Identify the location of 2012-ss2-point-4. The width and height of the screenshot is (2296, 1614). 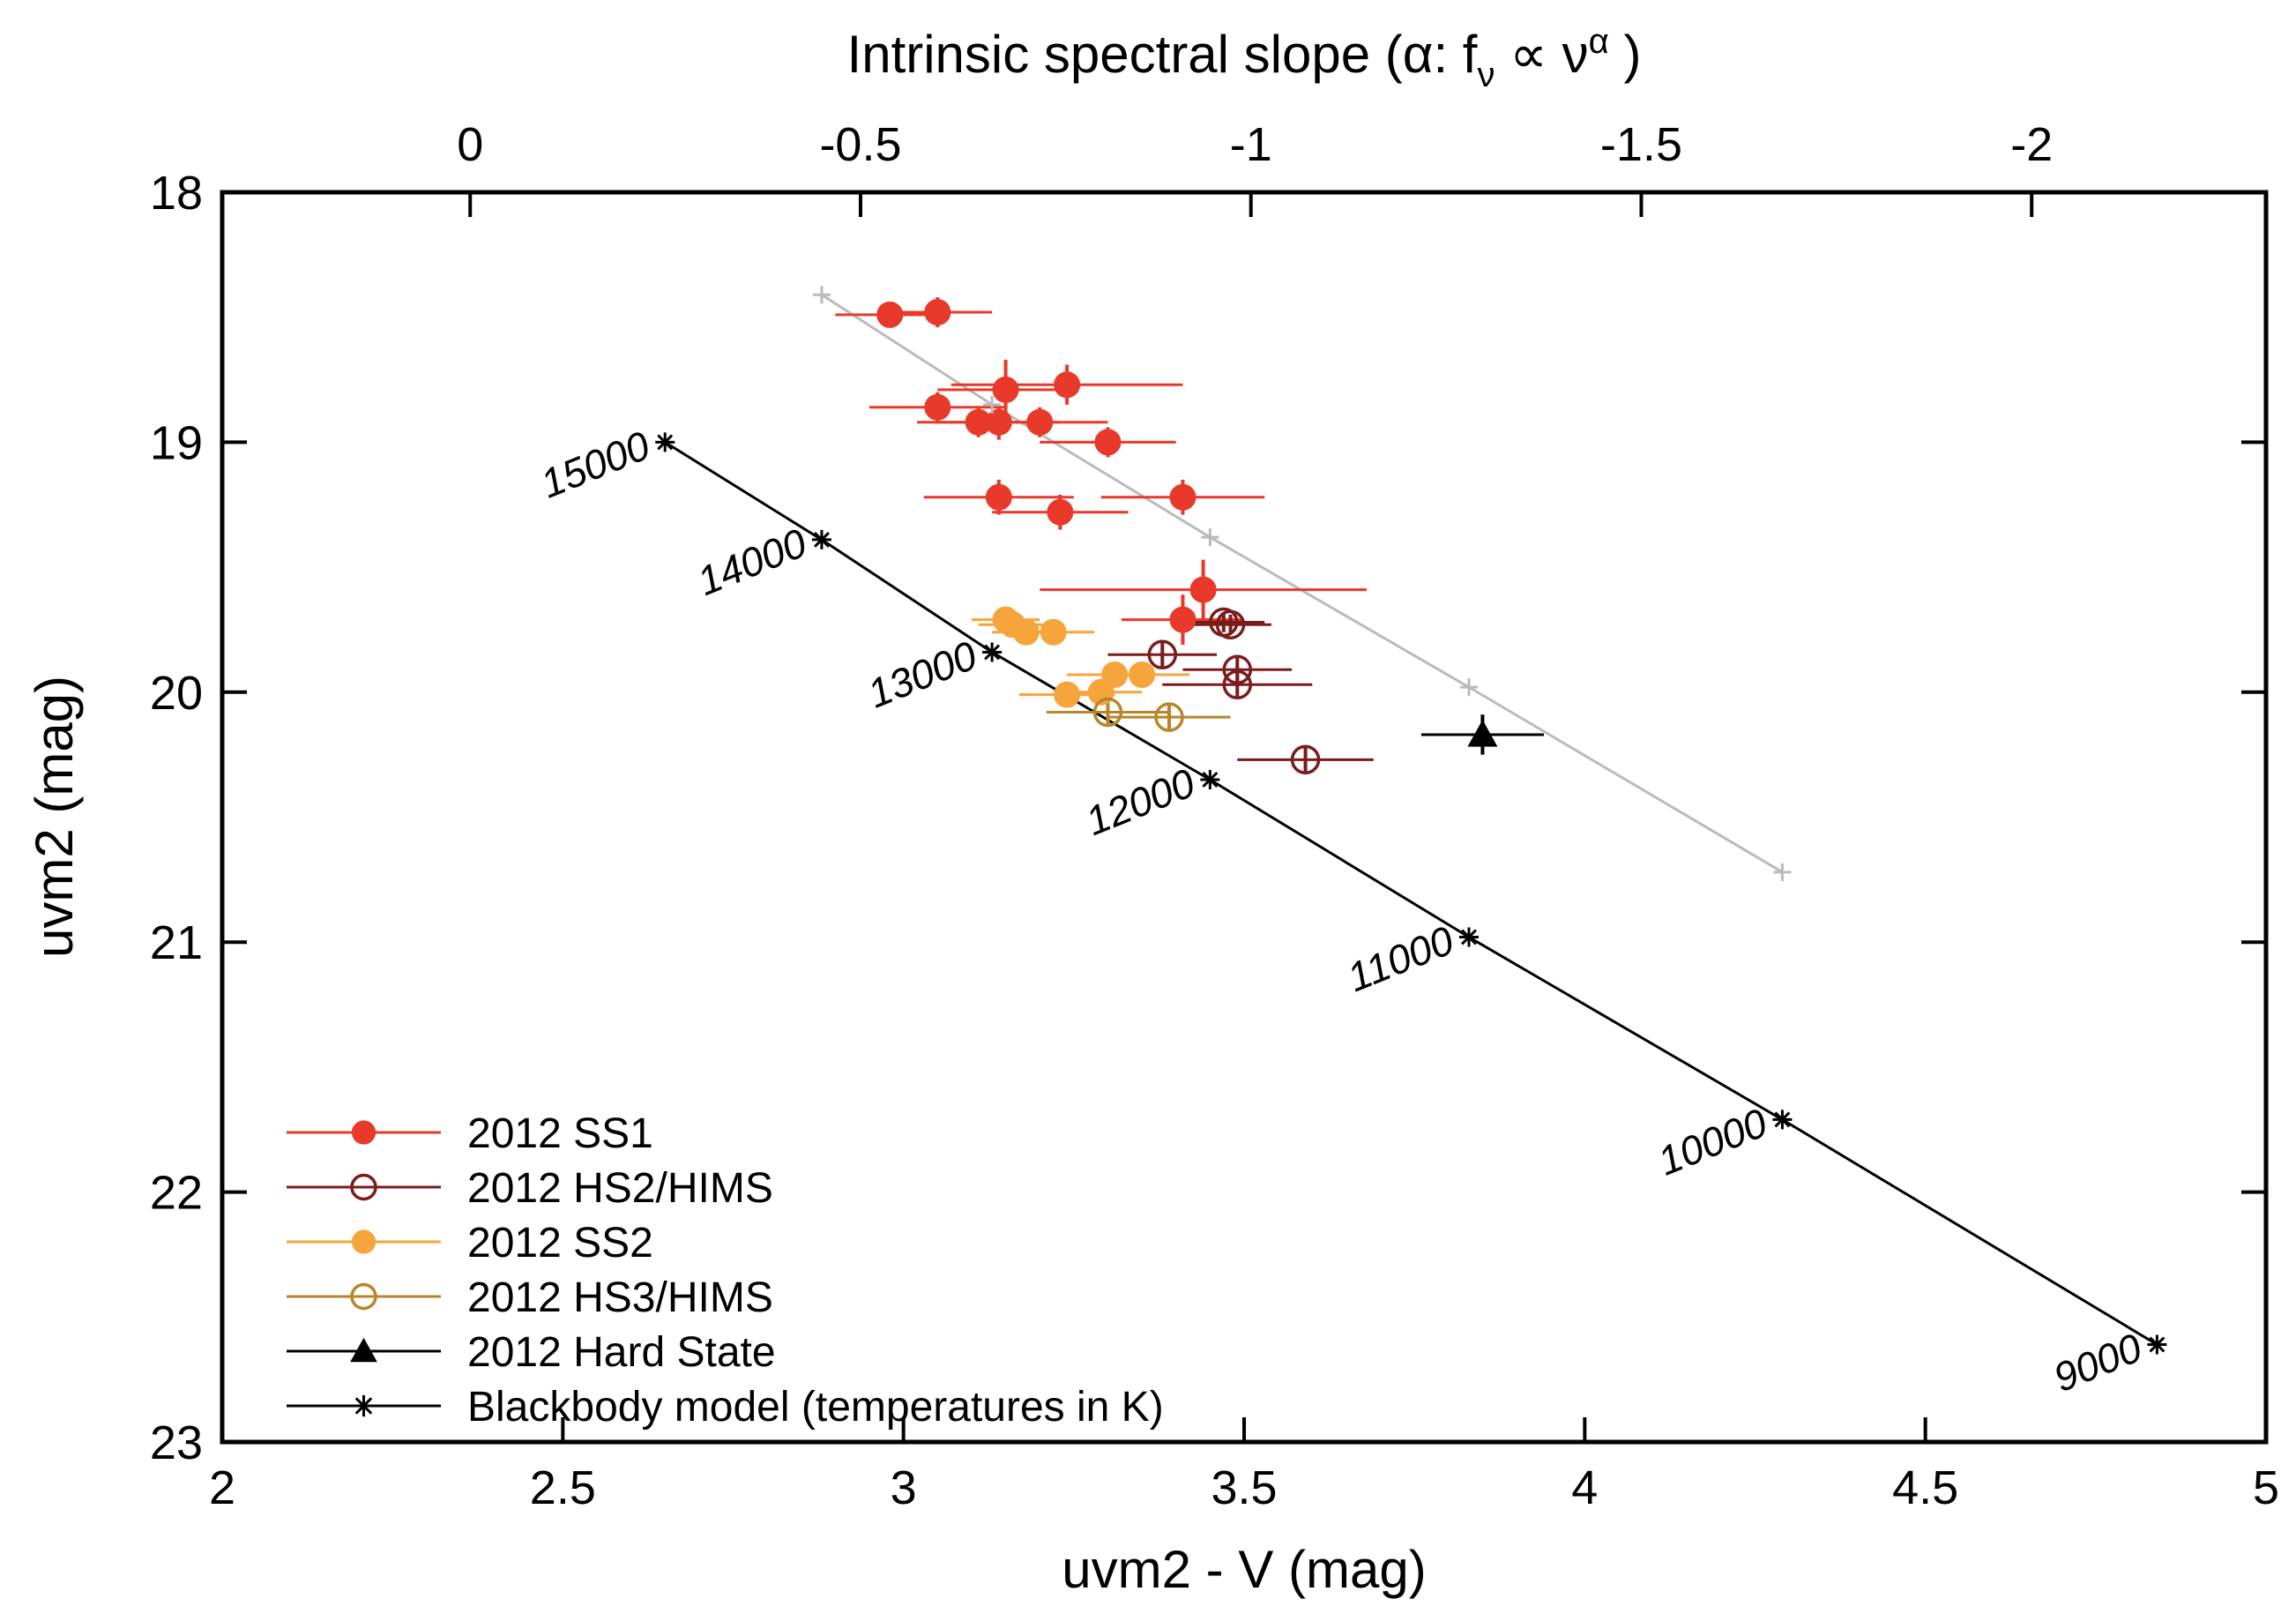
(1115, 674).